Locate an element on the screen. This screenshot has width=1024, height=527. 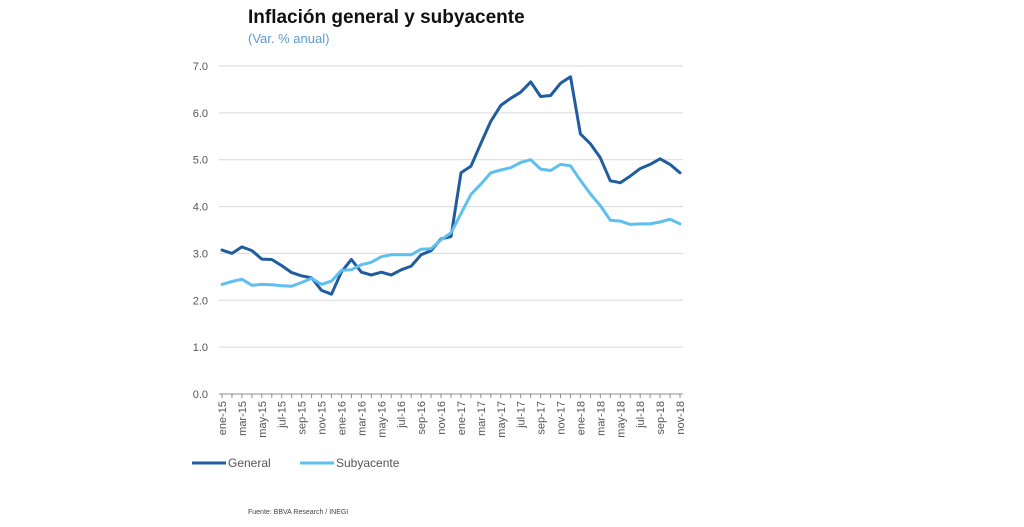
x-tick-label: jul-18 is located at coordinates (641, 415).